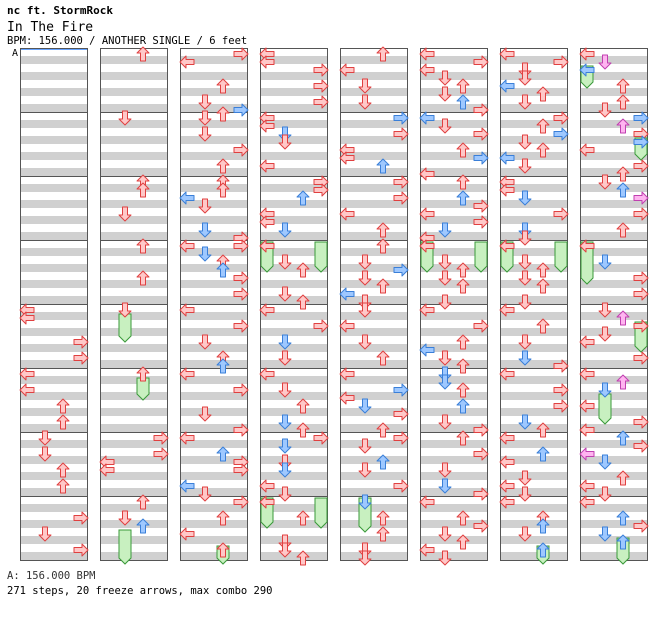  Describe the element at coordinates (127, 41) in the screenshot. I see `chart-info: BPM: 156.000 / ANOTHER SINGLE / 6 feet` at that location.